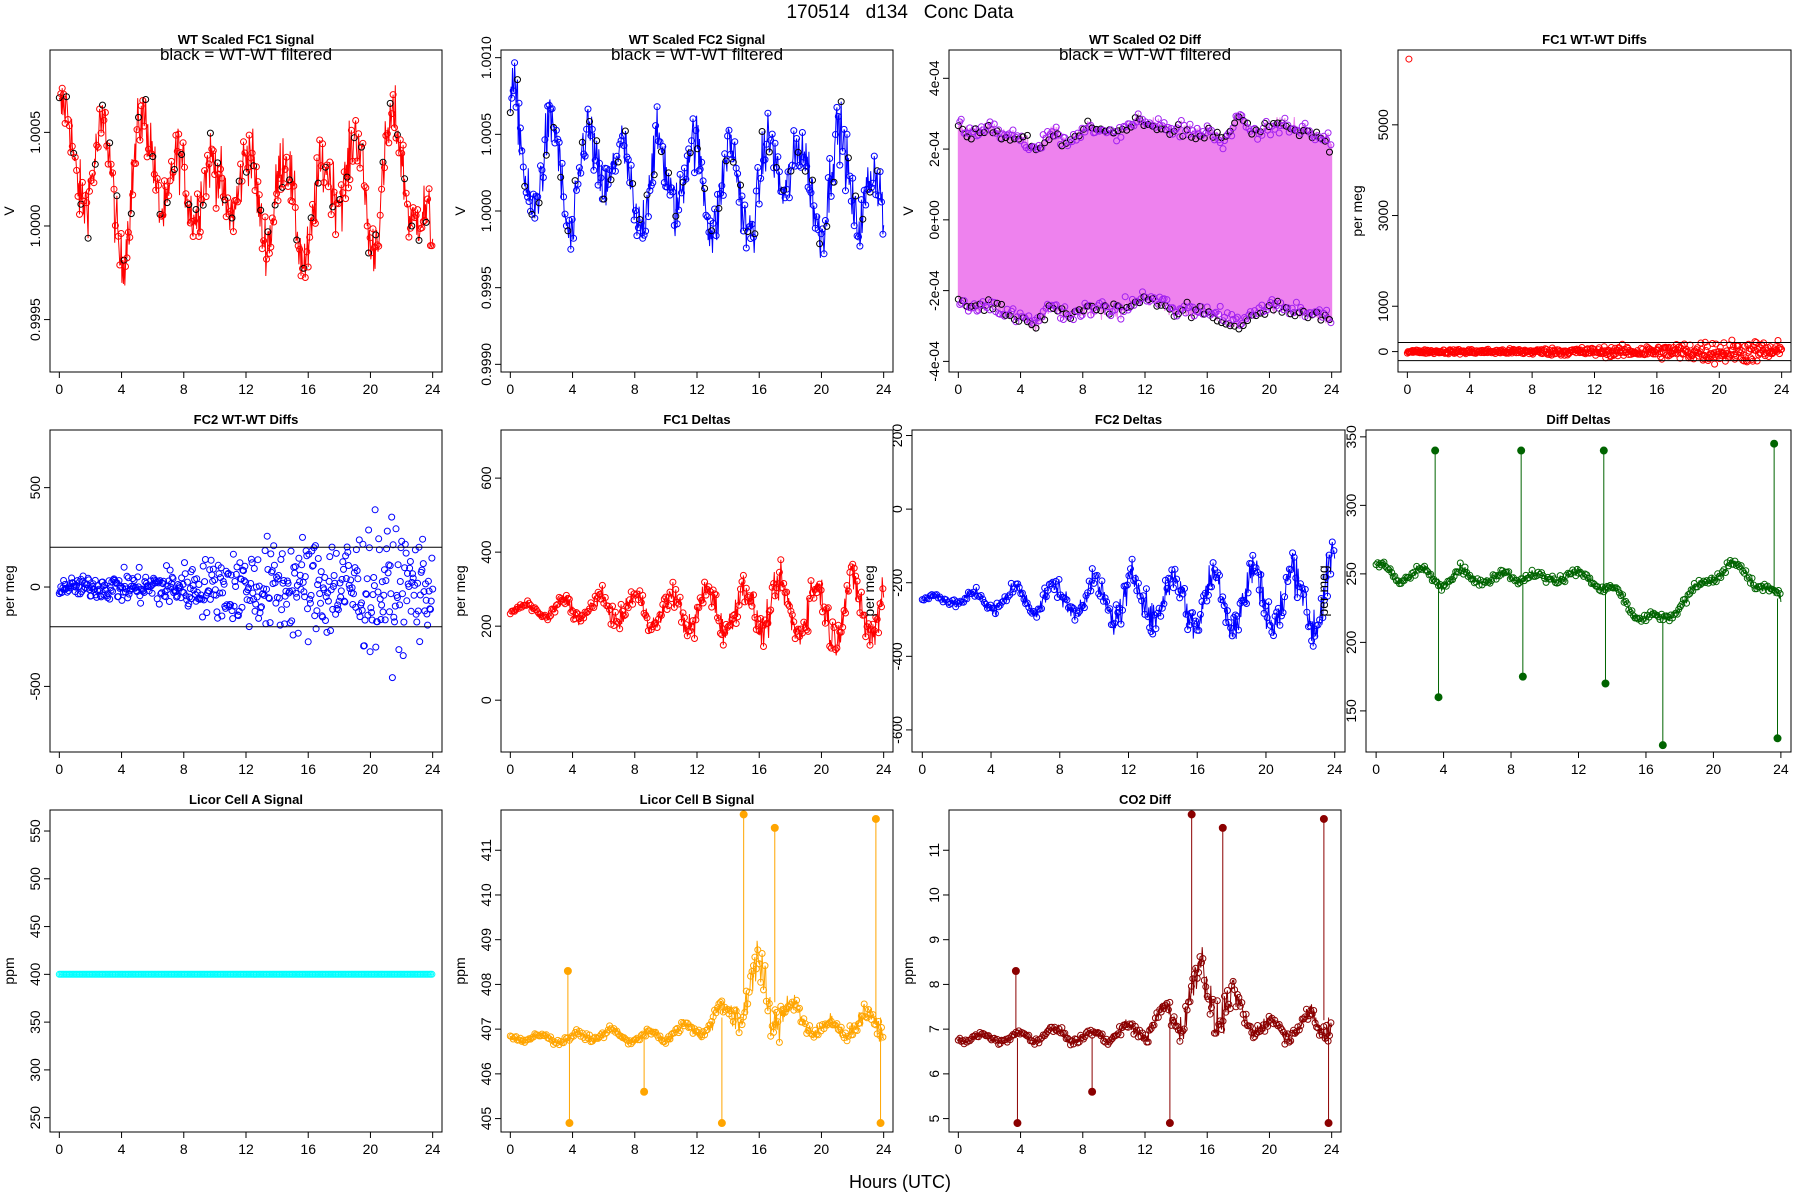 The image size is (1800, 1200). Describe the element at coordinates (486, 940) in the screenshot. I see `y-tick-label: 409` at that location.